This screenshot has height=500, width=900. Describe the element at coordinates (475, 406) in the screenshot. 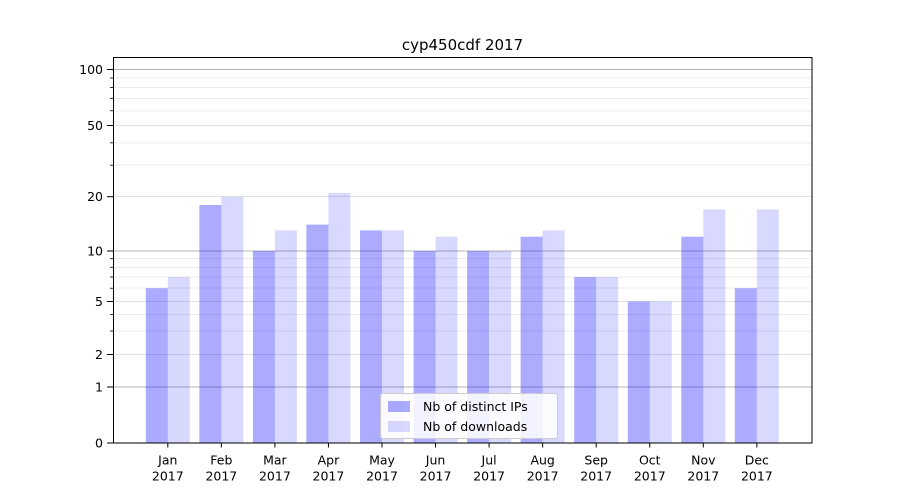

I see `legend-label-distinct-ips: Nb of distinct IPs` at that location.